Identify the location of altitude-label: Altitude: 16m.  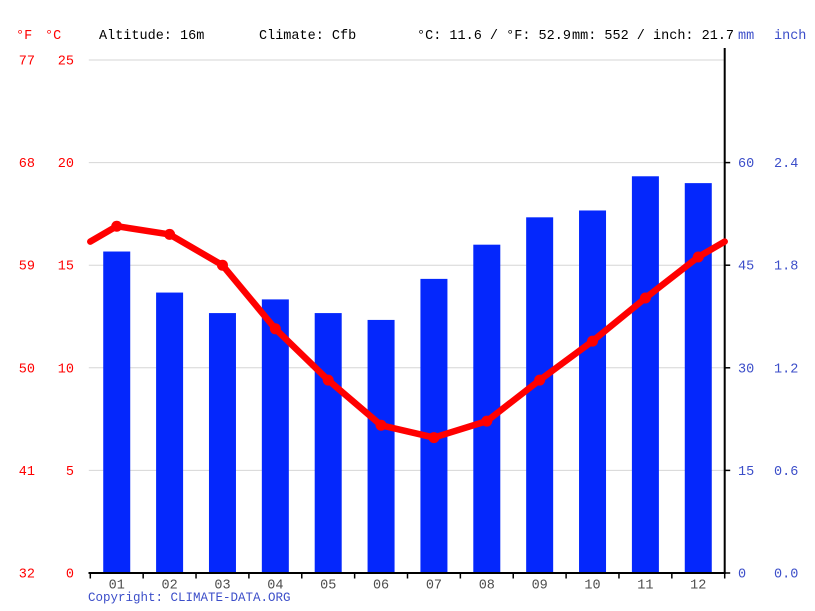
(152, 36).